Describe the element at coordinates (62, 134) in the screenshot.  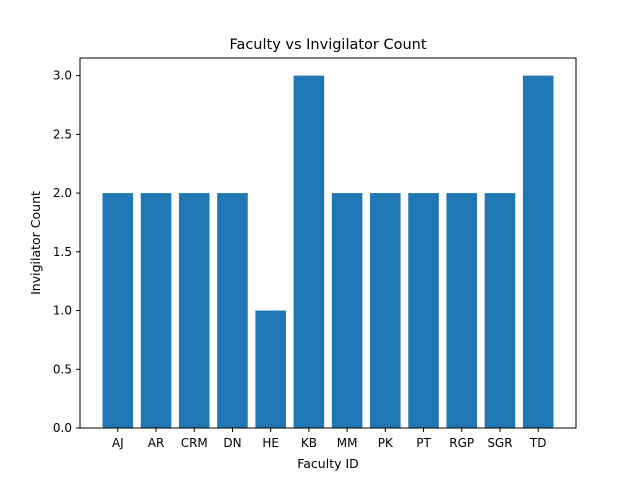
I see `y-tick-label-5: 2.5` at that location.